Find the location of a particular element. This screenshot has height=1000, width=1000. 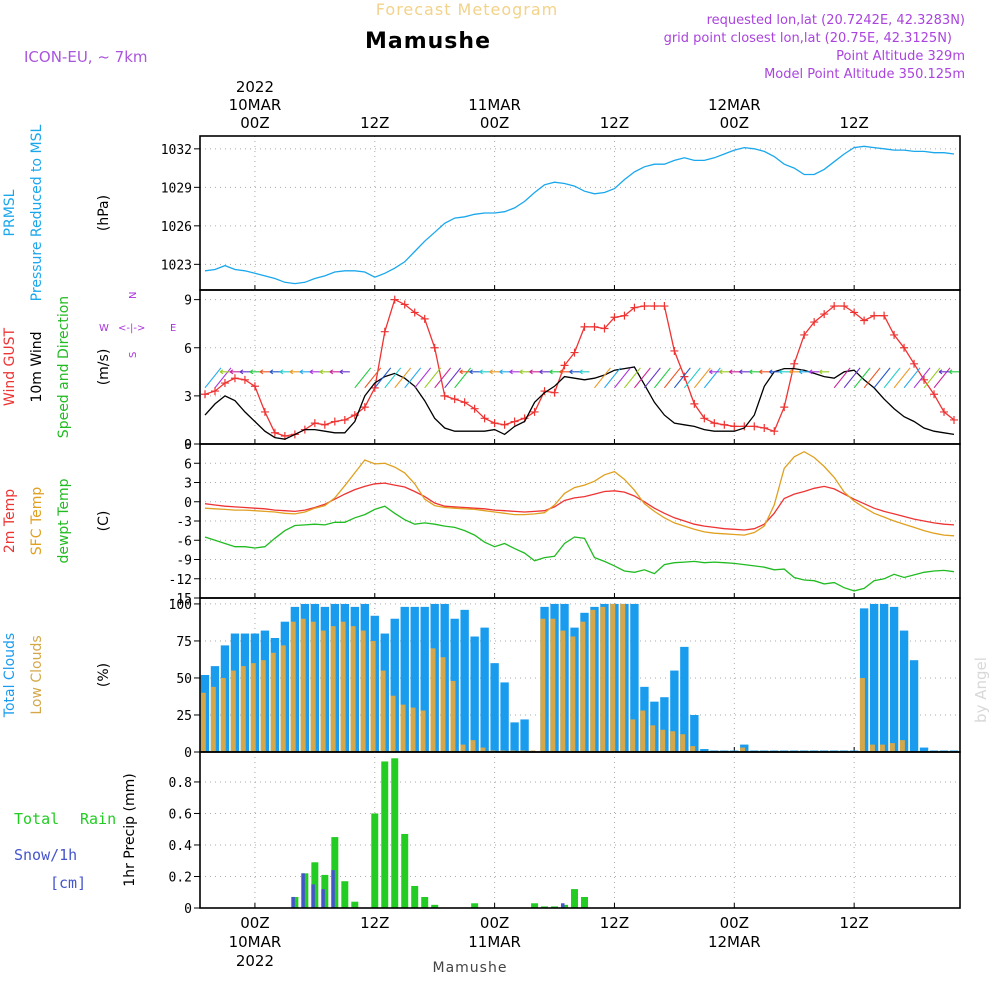

series-line-10m-wind is located at coordinates (579, 403).